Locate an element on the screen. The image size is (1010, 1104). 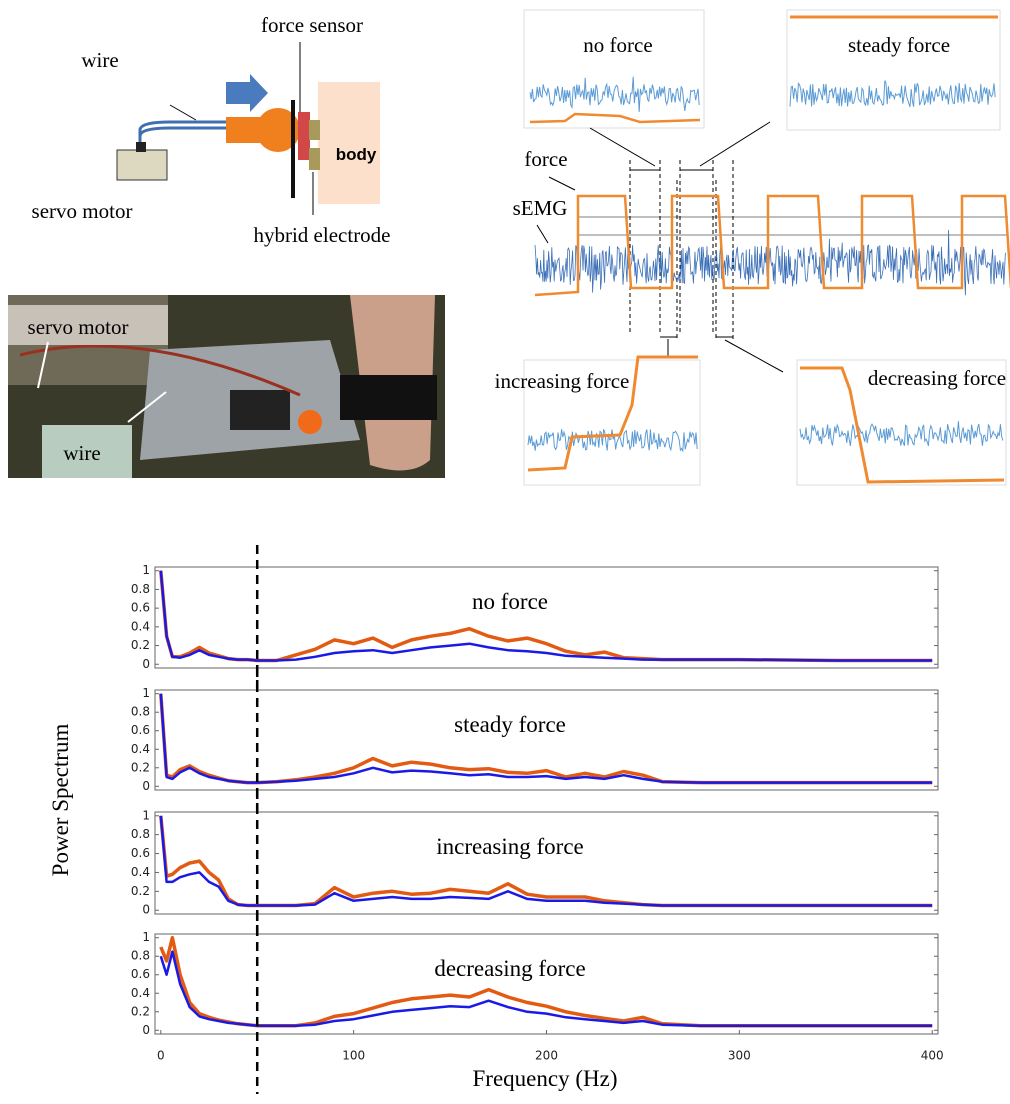
label: body is located at coordinates (356, 154).